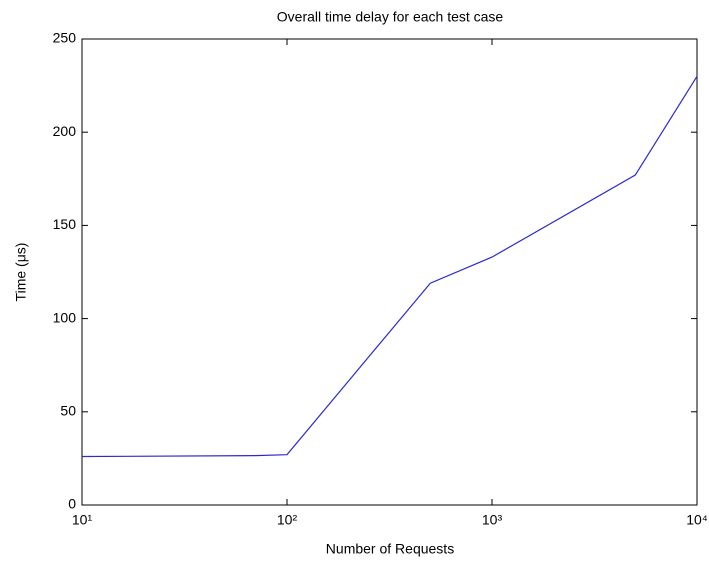 This screenshot has width=709, height=561. What do you see at coordinates (65, 38) in the screenshot?
I see `y-tick-label: 250` at bounding box center [65, 38].